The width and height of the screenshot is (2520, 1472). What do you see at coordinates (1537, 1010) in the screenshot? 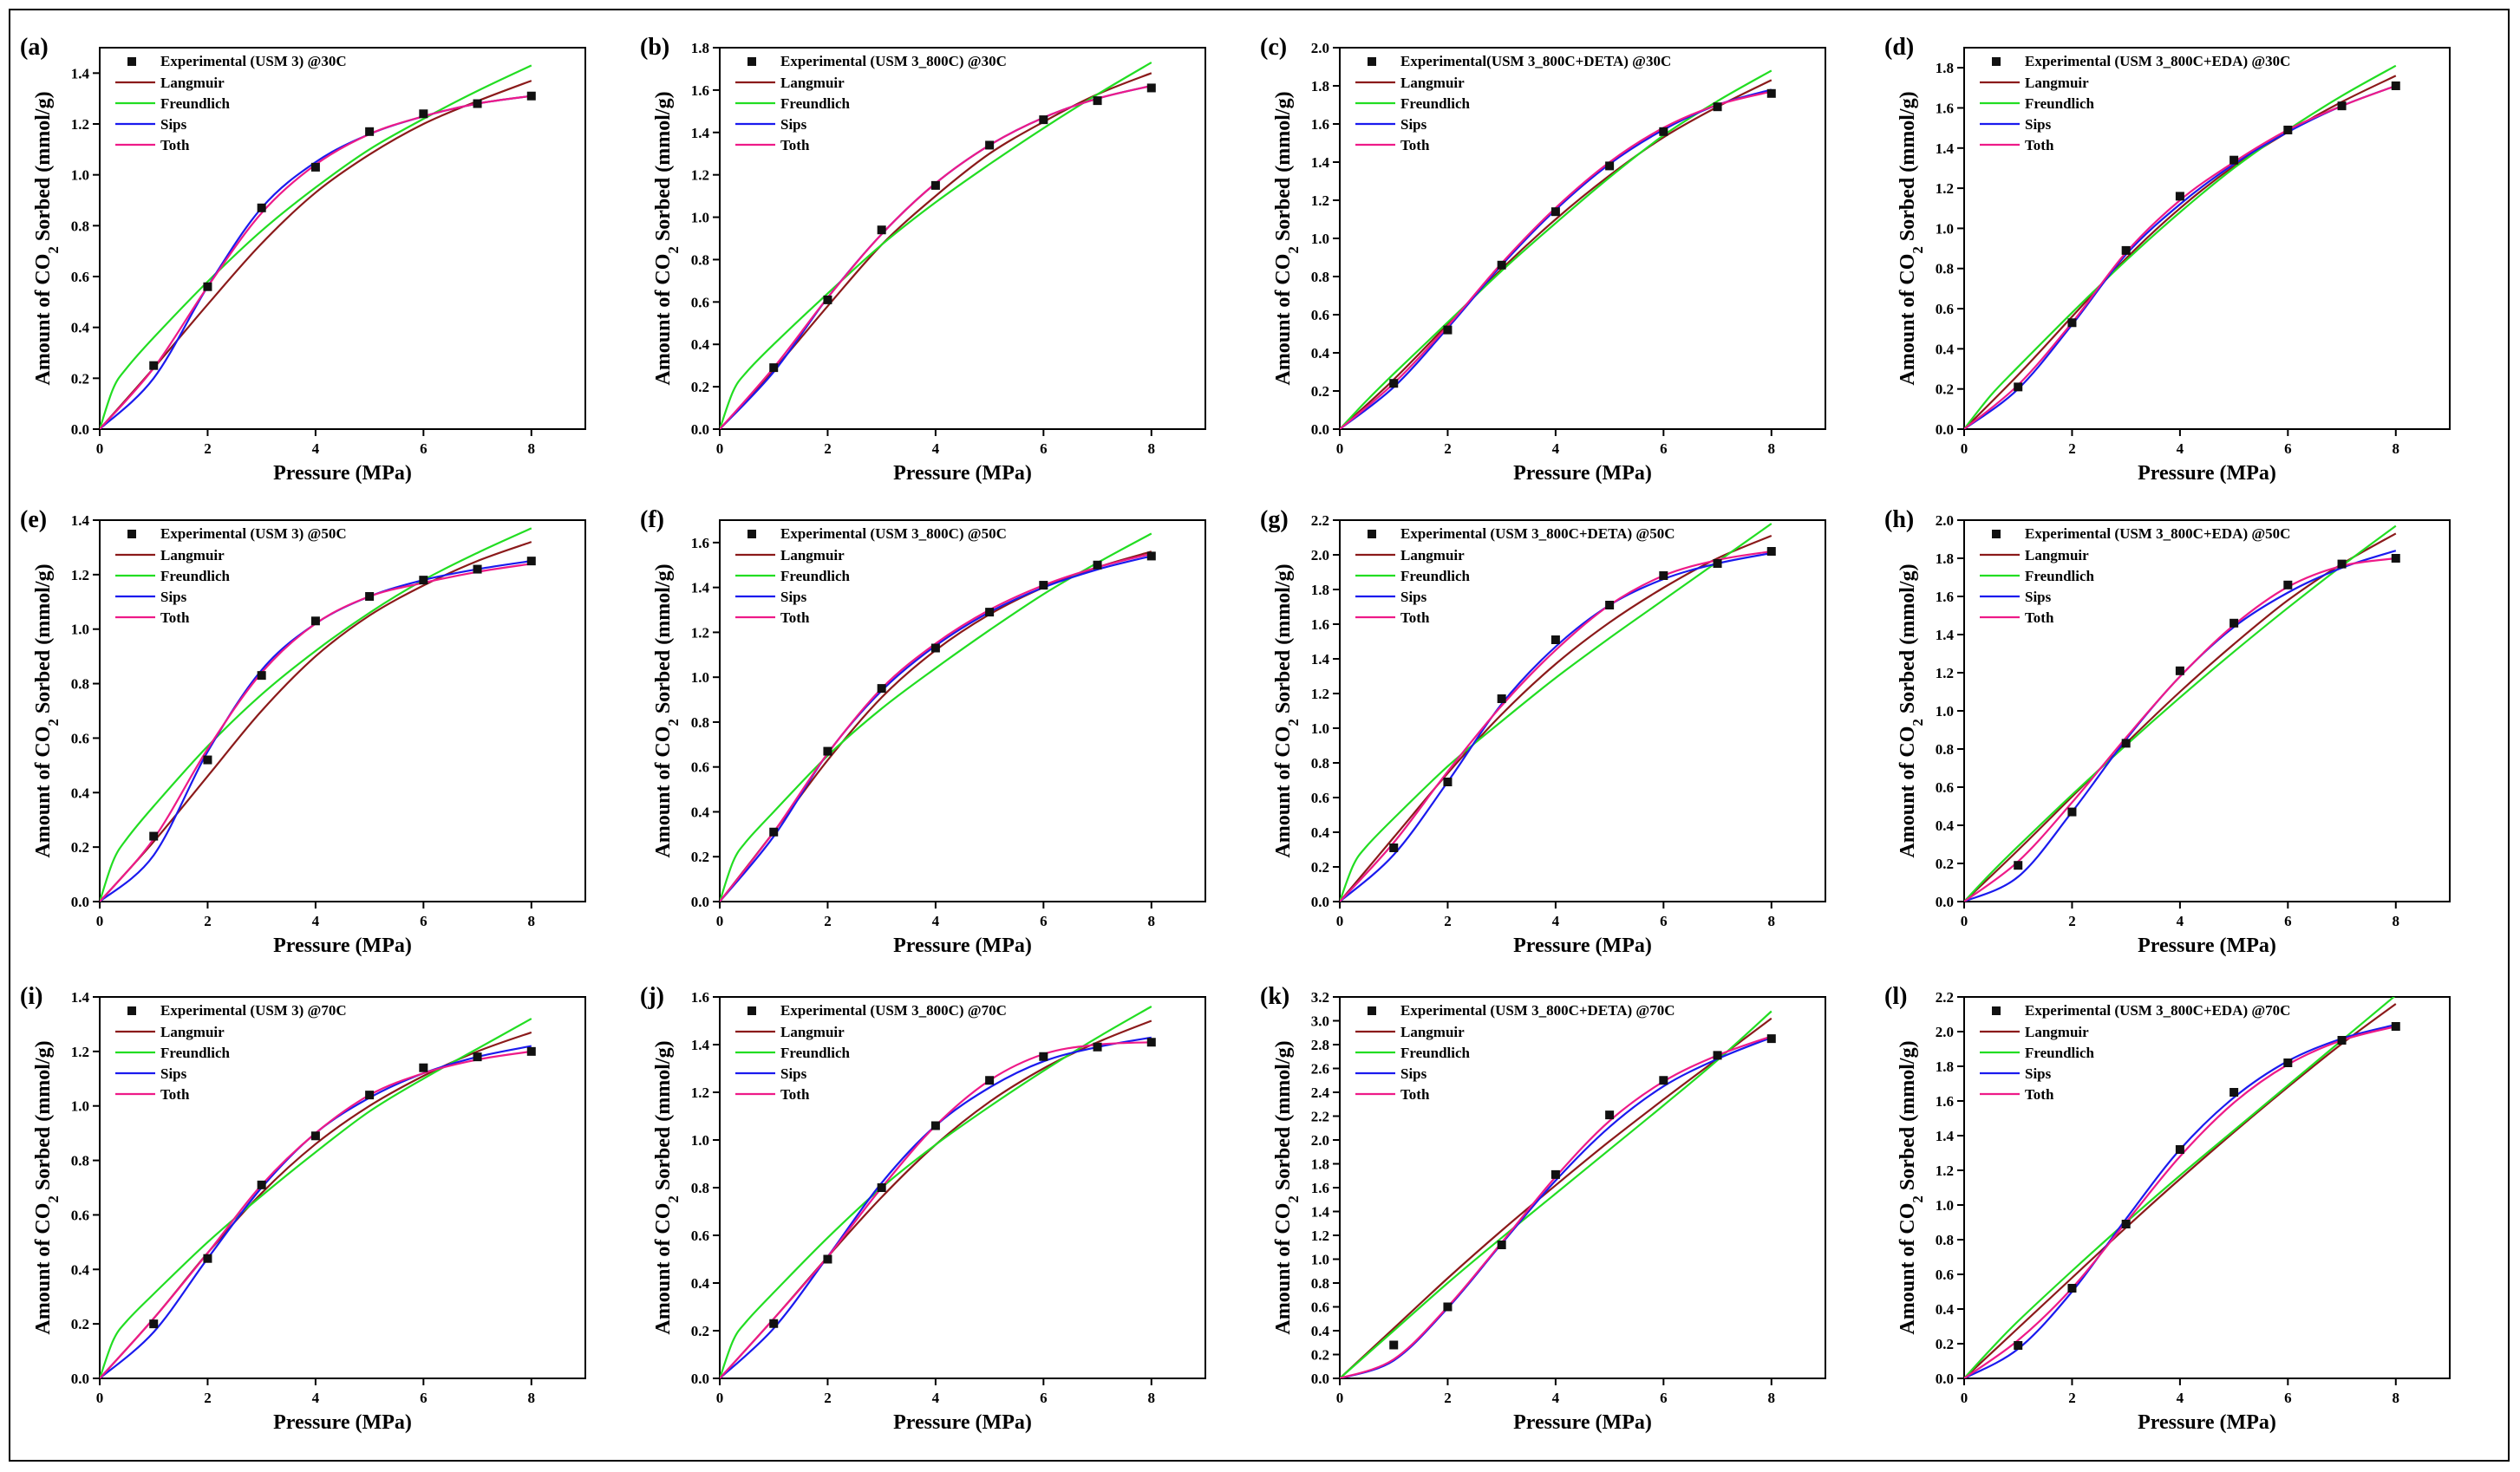
I see `legend-title: Experimental (USM 3_800C+DETA) @70C` at bounding box center [1537, 1010].